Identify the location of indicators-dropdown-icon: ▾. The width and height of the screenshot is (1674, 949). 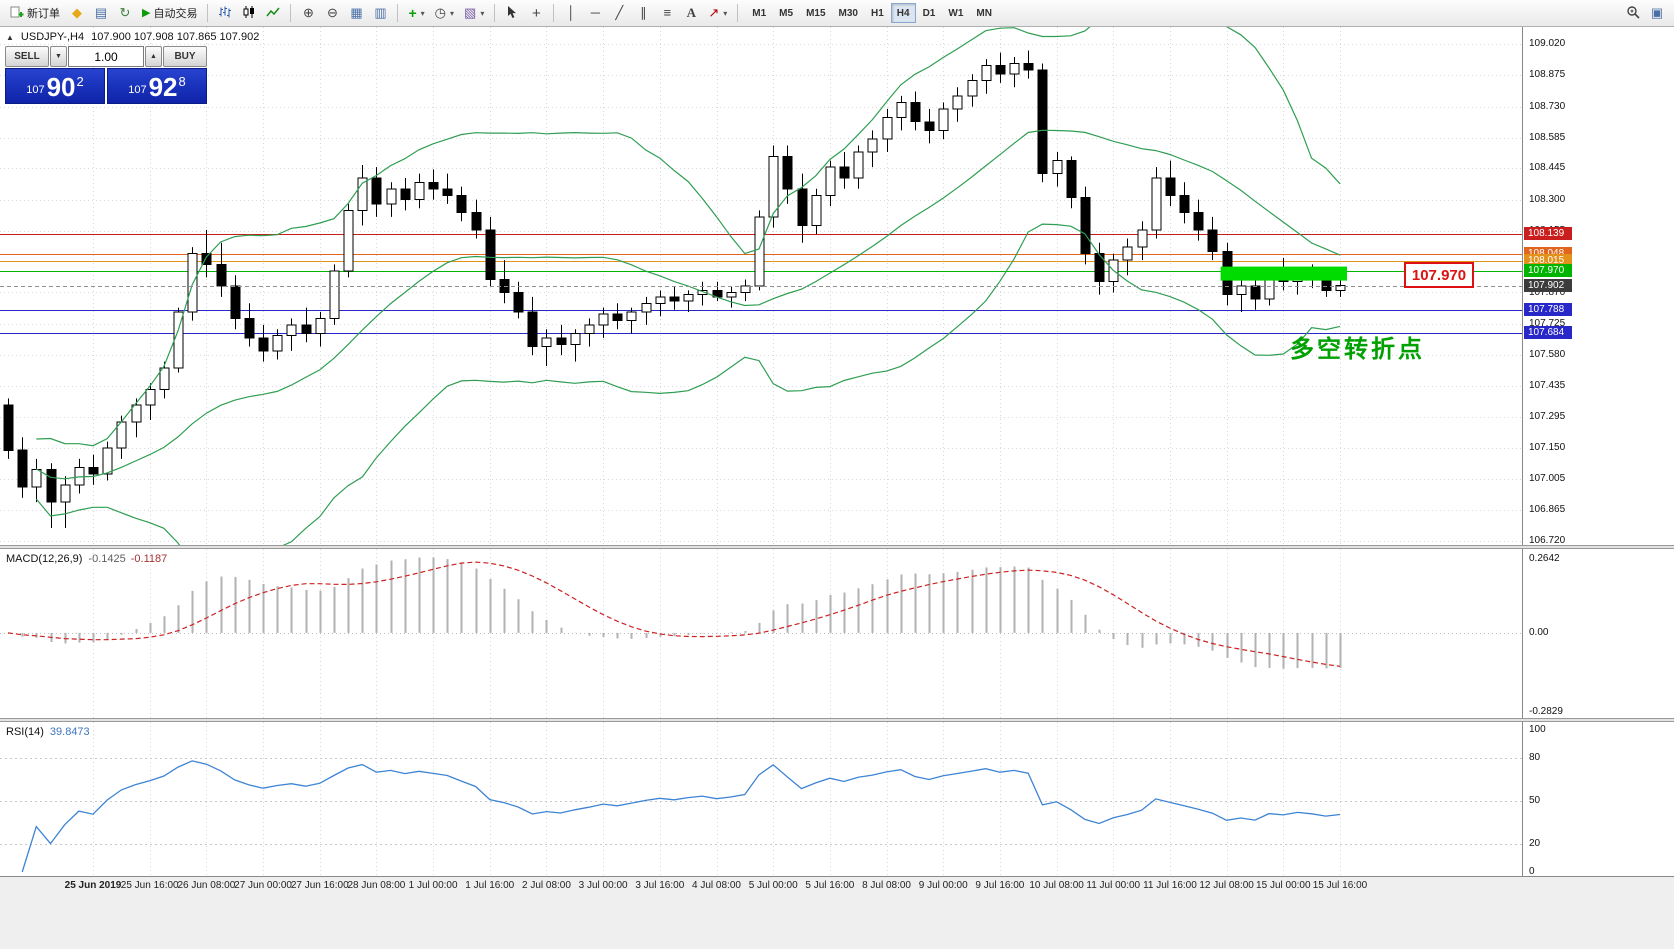
(422, 13).